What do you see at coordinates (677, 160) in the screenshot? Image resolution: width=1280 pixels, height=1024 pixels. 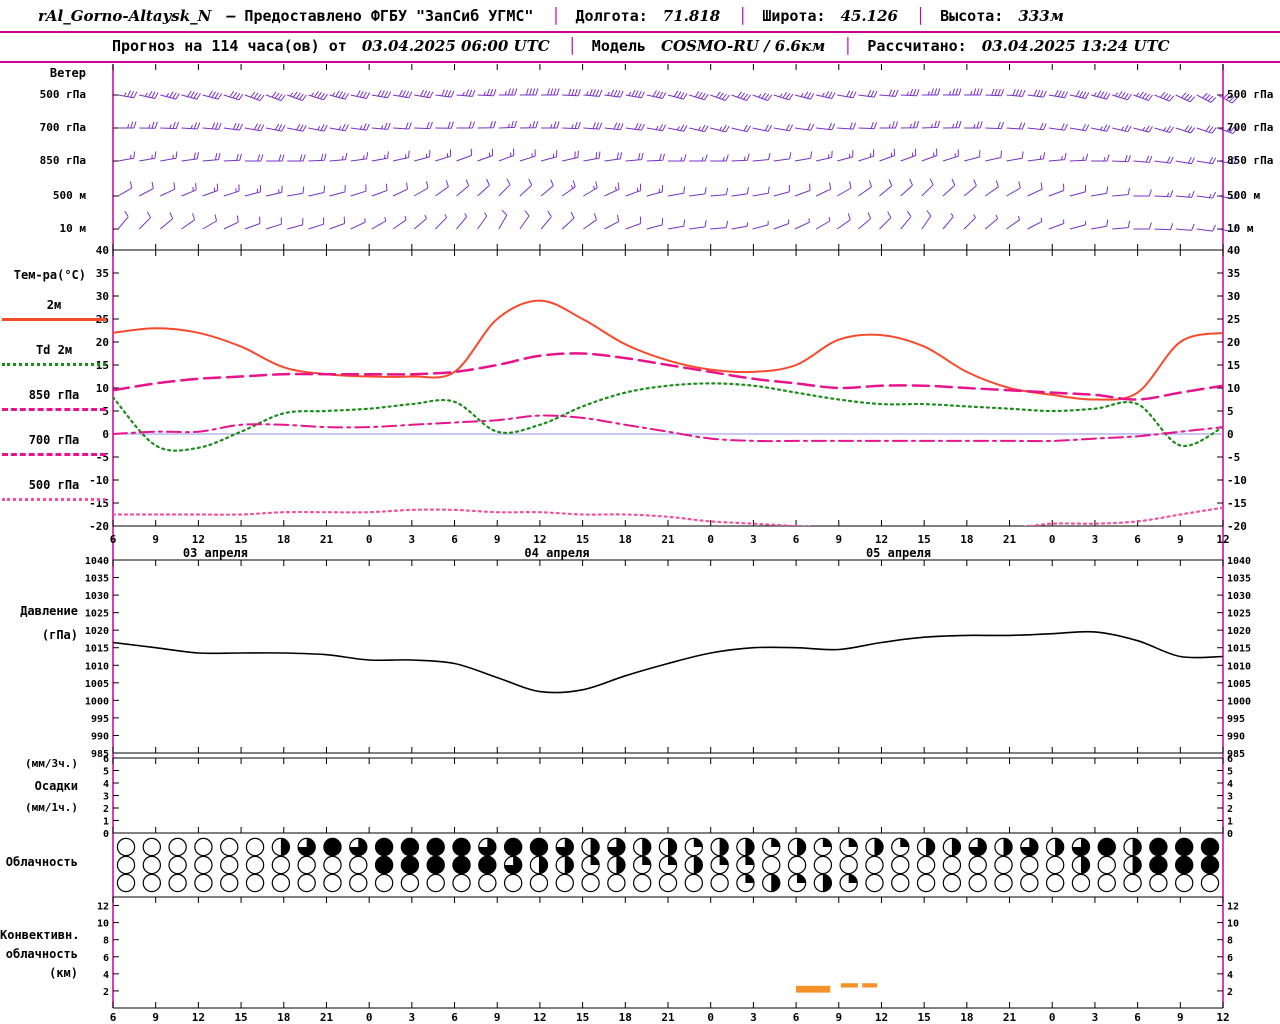 I see `wind-barbs-panel` at bounding box center [677, 160].